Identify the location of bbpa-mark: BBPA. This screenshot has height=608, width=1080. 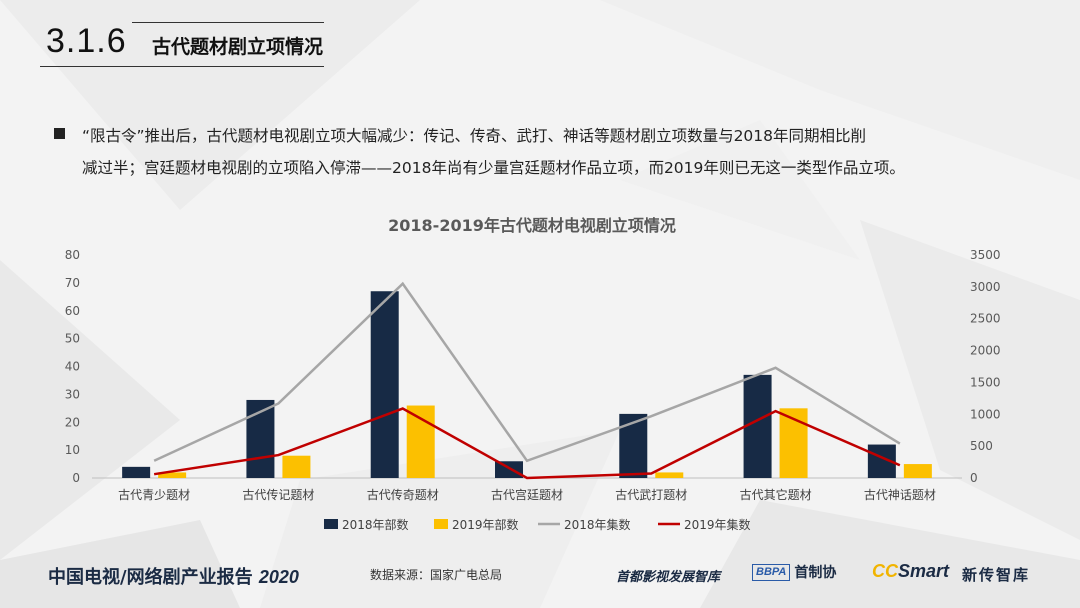
(771, 572).